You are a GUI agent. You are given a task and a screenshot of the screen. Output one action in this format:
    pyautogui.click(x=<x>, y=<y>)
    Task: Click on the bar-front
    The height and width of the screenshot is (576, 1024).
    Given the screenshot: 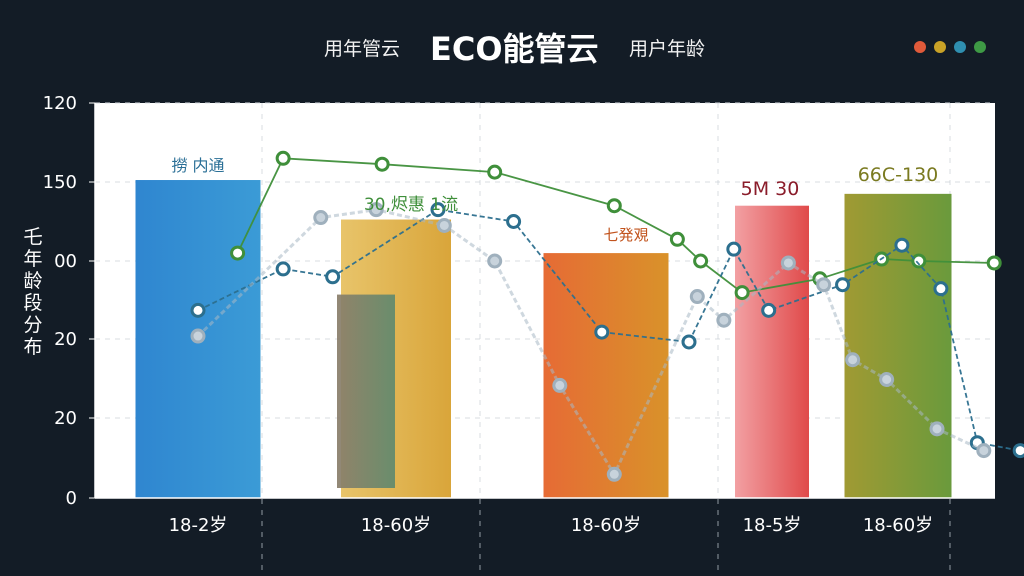 What is the action you would take?
    pyautogui.click(x=366, y=391)
    